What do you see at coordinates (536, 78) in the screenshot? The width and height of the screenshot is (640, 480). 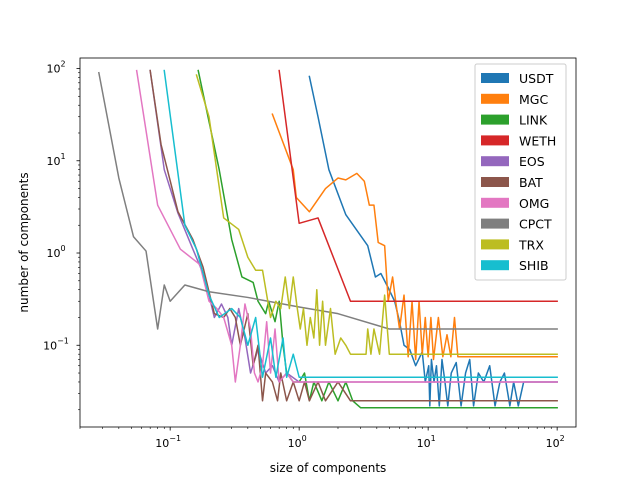 I see `legend-label-usdt: USDT` at bounding box center [536, 78].